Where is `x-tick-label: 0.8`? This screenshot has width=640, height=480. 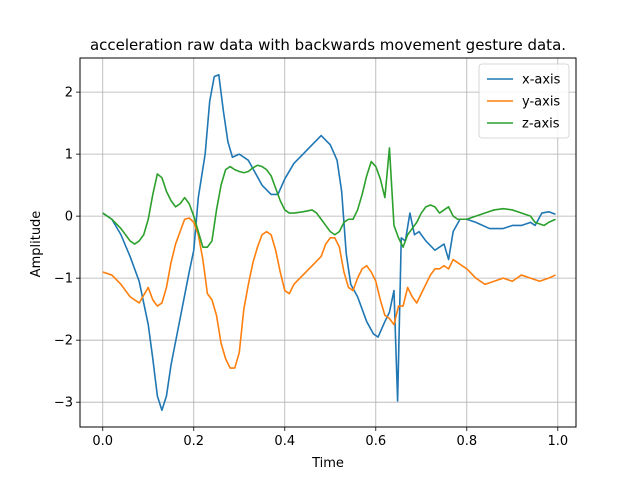 x-tick-label: 0.8 is located at coordinates (466, 441).